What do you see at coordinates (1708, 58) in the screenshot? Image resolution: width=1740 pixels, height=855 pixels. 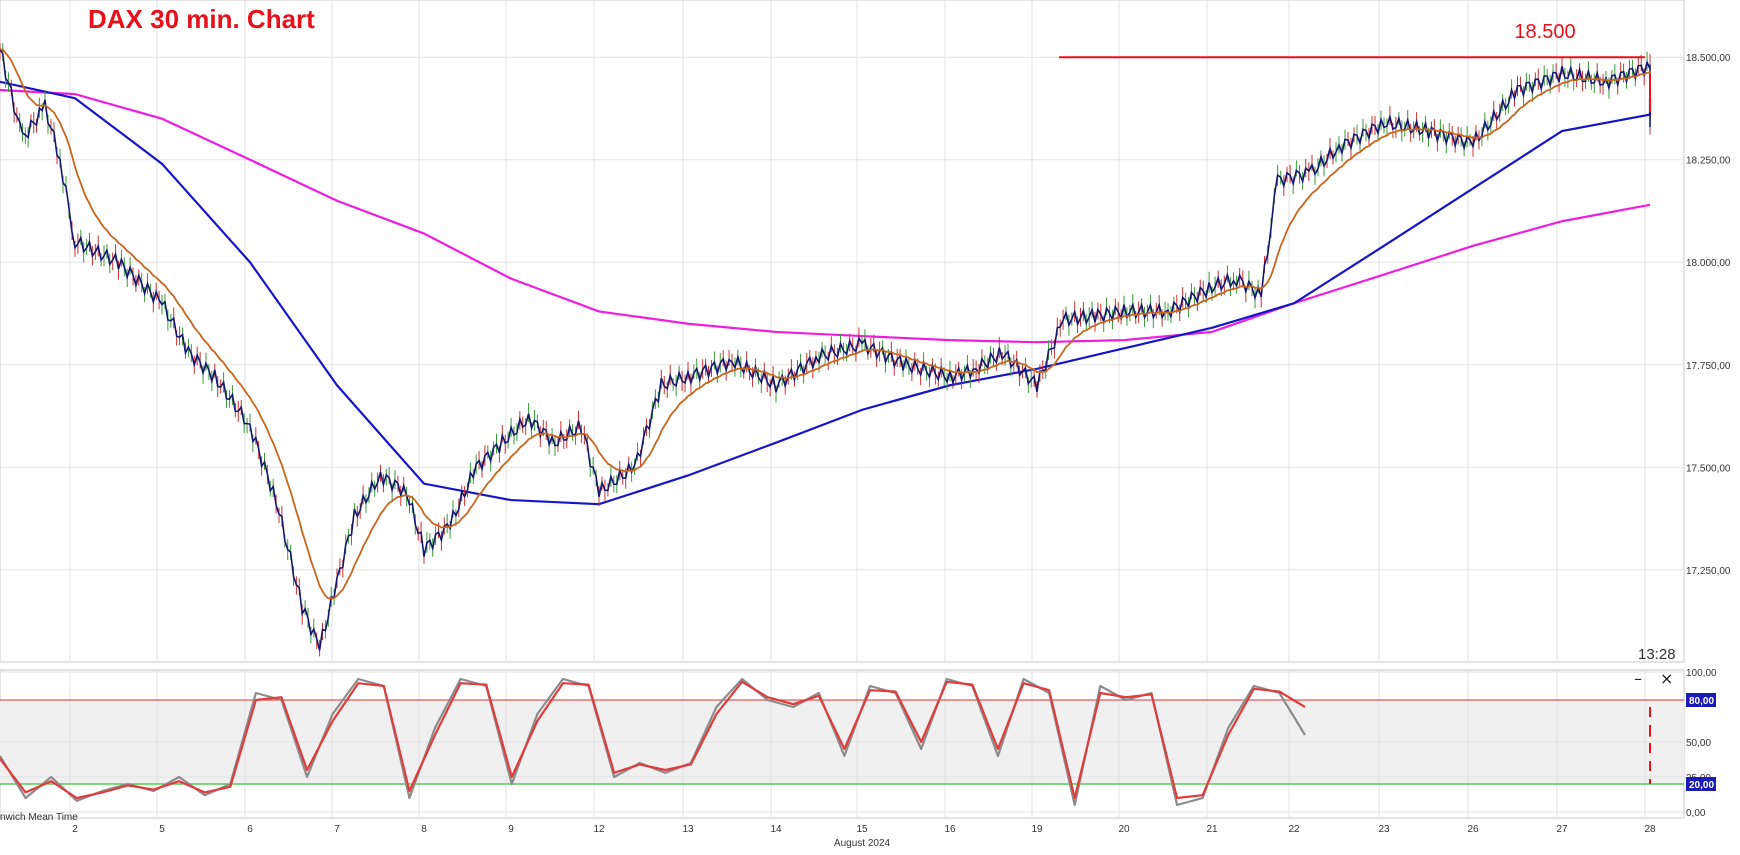 I see `y-tick-label: 18.500,00` at bounding box center [1708, 58].